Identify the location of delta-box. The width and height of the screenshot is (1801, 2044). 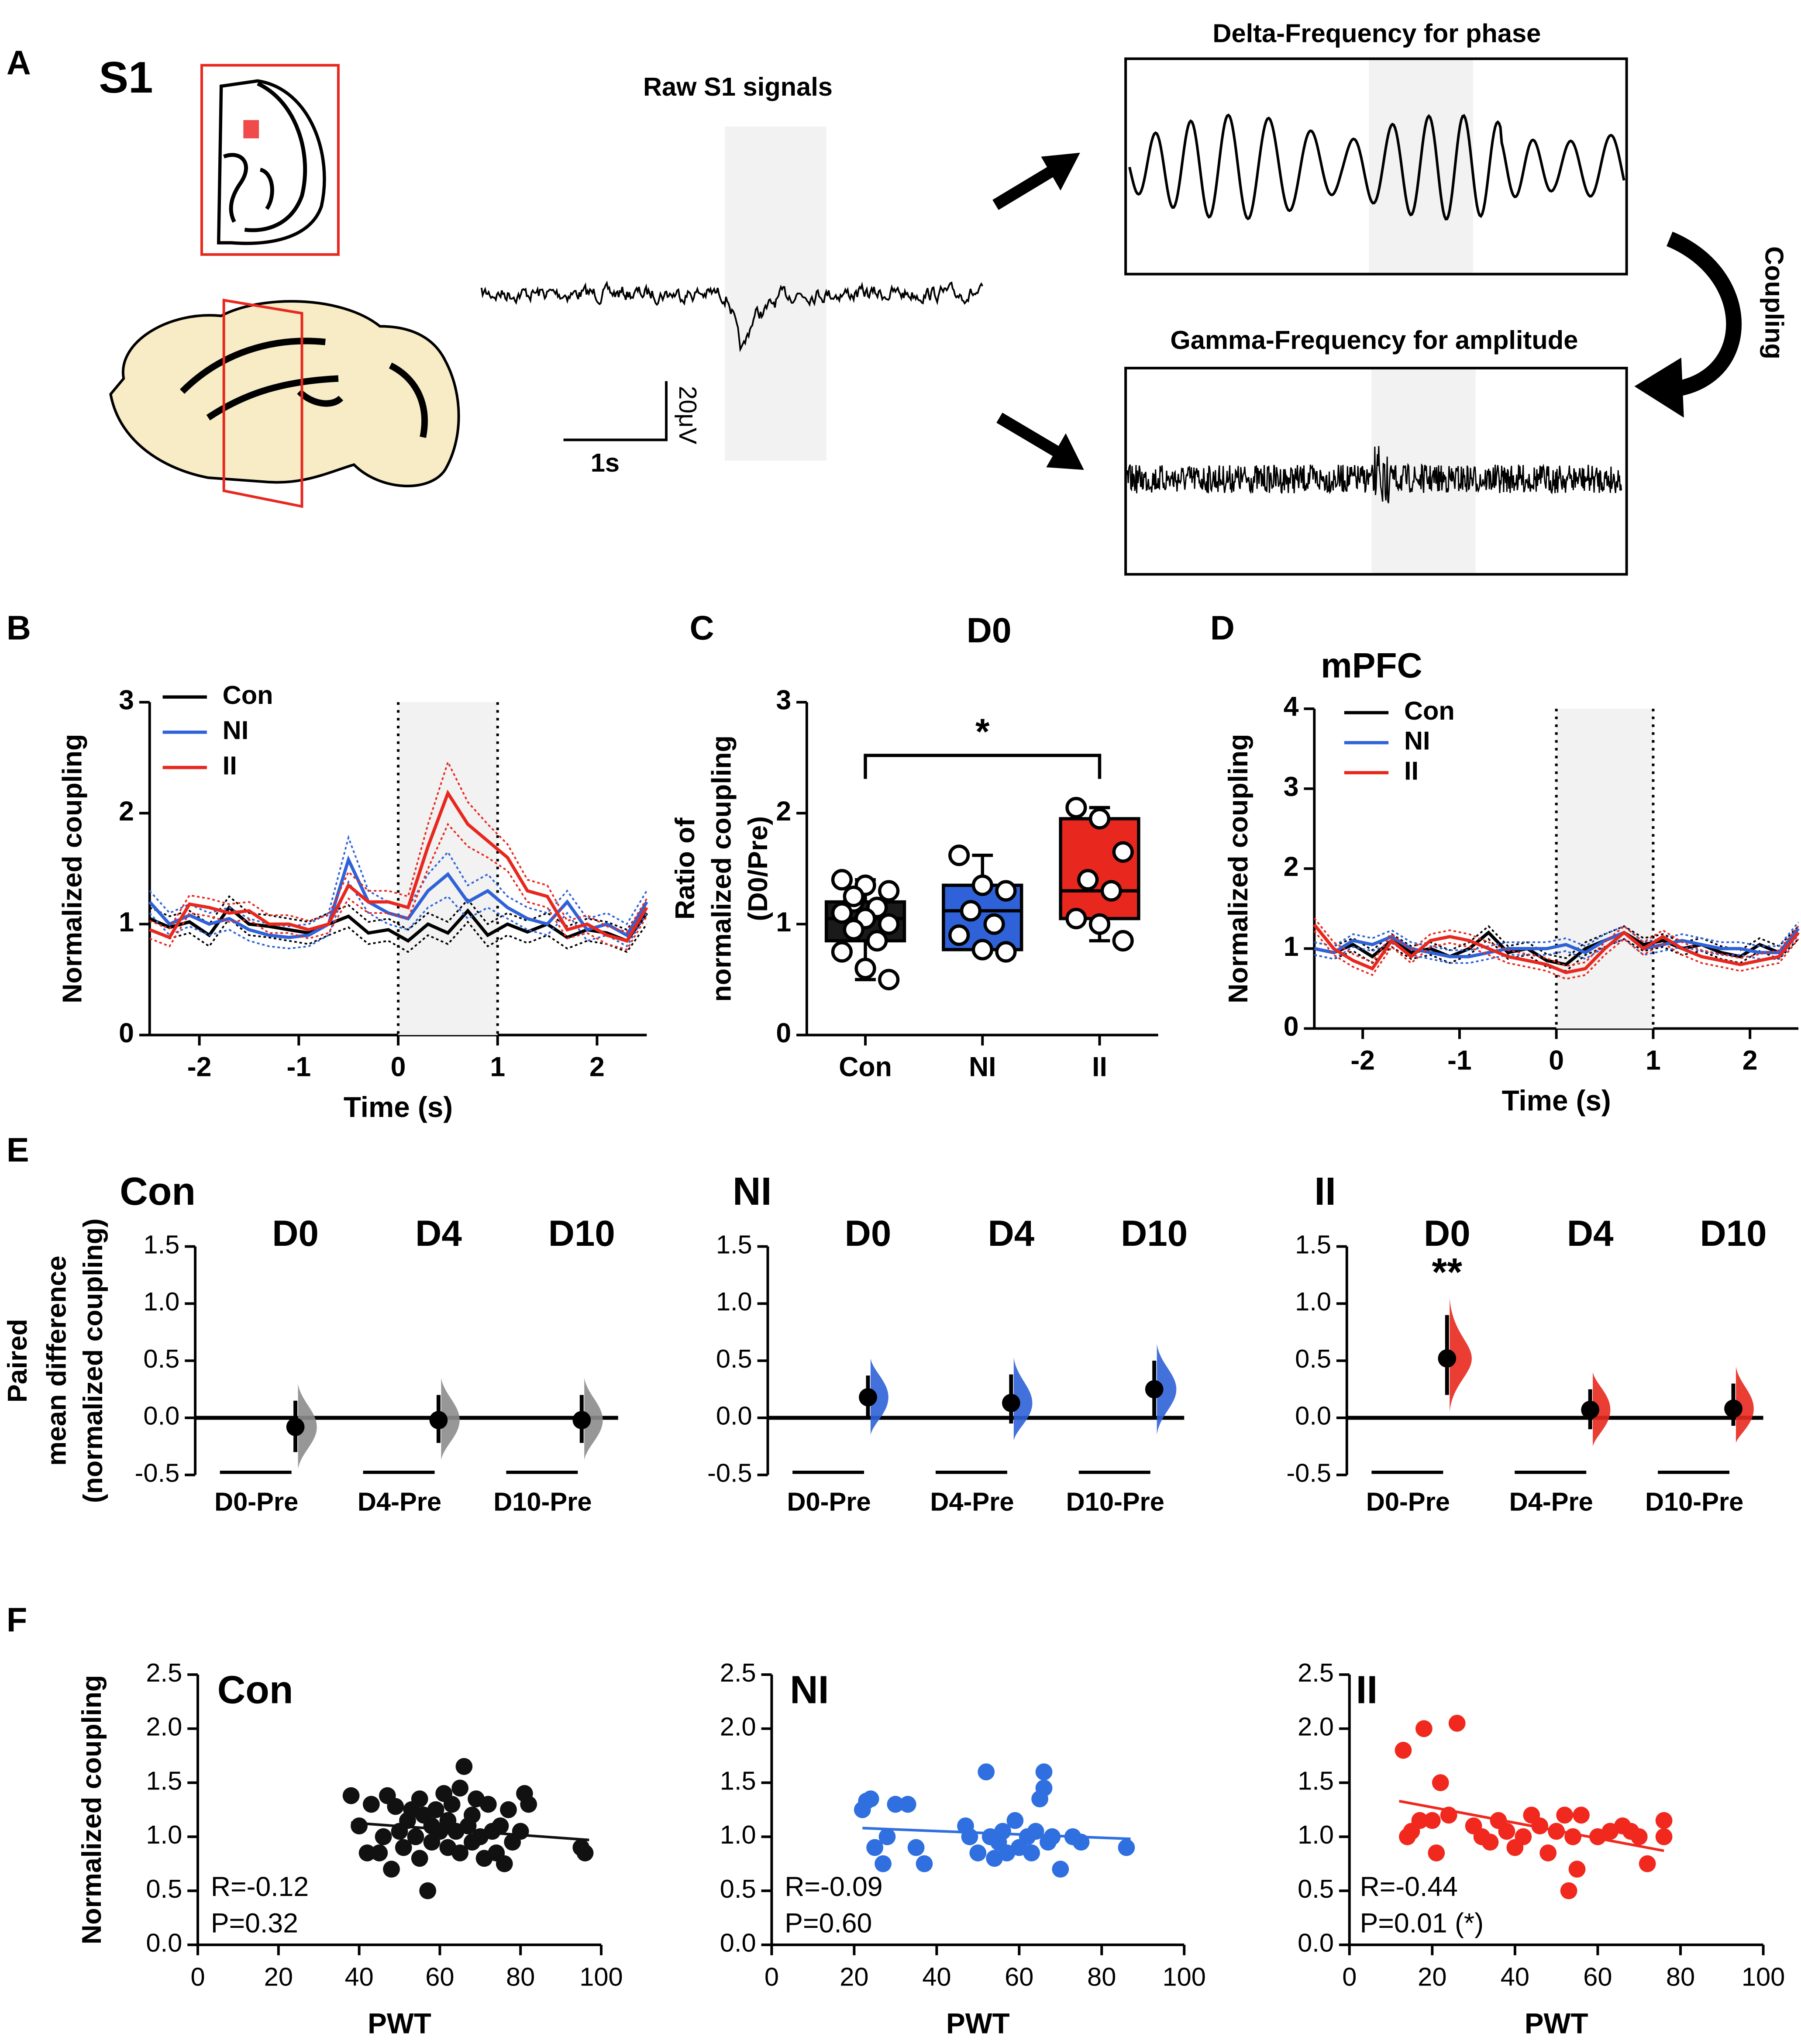
(1376, 167).